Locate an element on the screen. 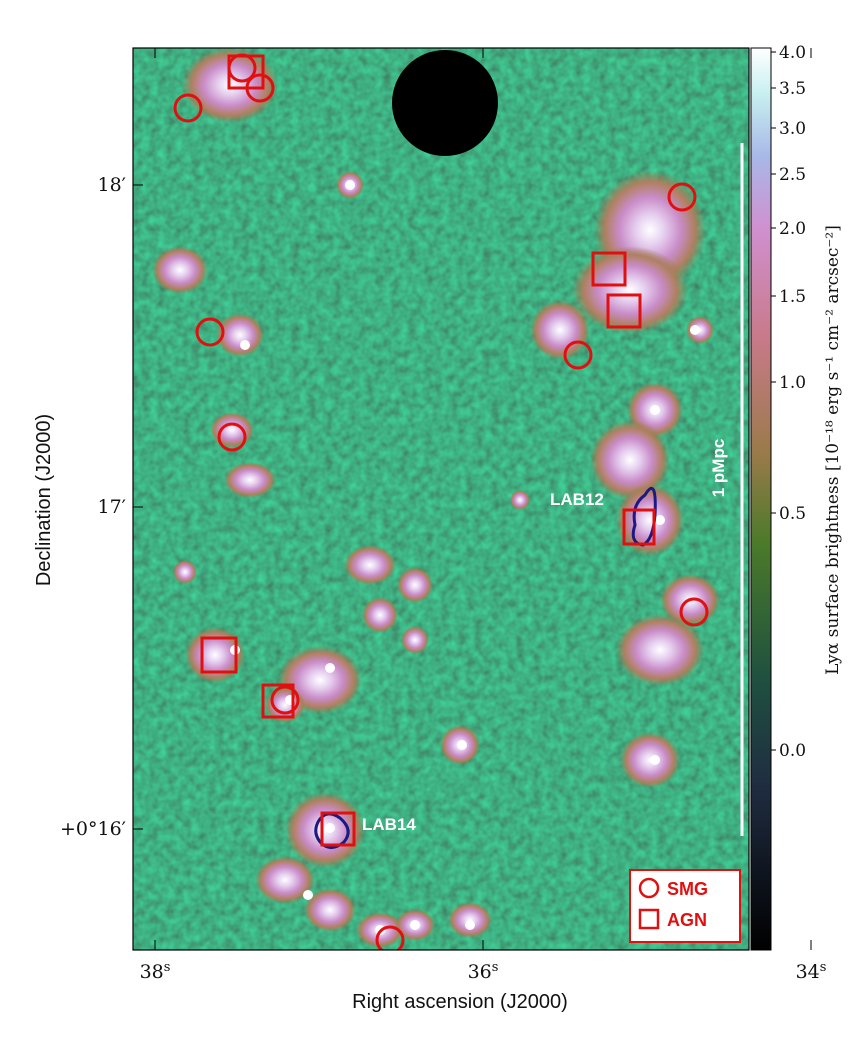 This screenshot has width=864, height=1048. y-tick-label: +0°16′ is located at coordinates (93, 829).